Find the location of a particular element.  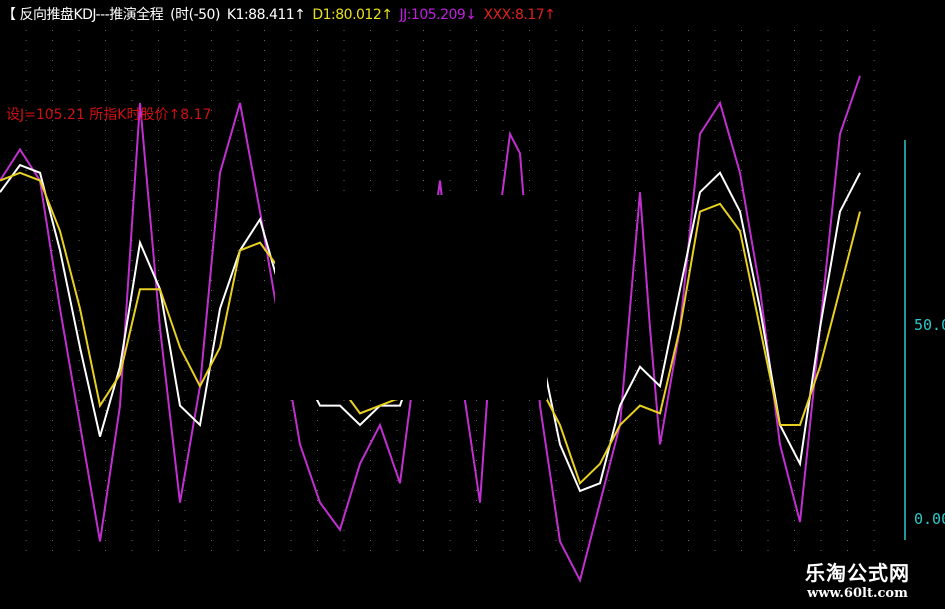

d1-value: D1:80.012↑ is located at coordinates (352, 15).